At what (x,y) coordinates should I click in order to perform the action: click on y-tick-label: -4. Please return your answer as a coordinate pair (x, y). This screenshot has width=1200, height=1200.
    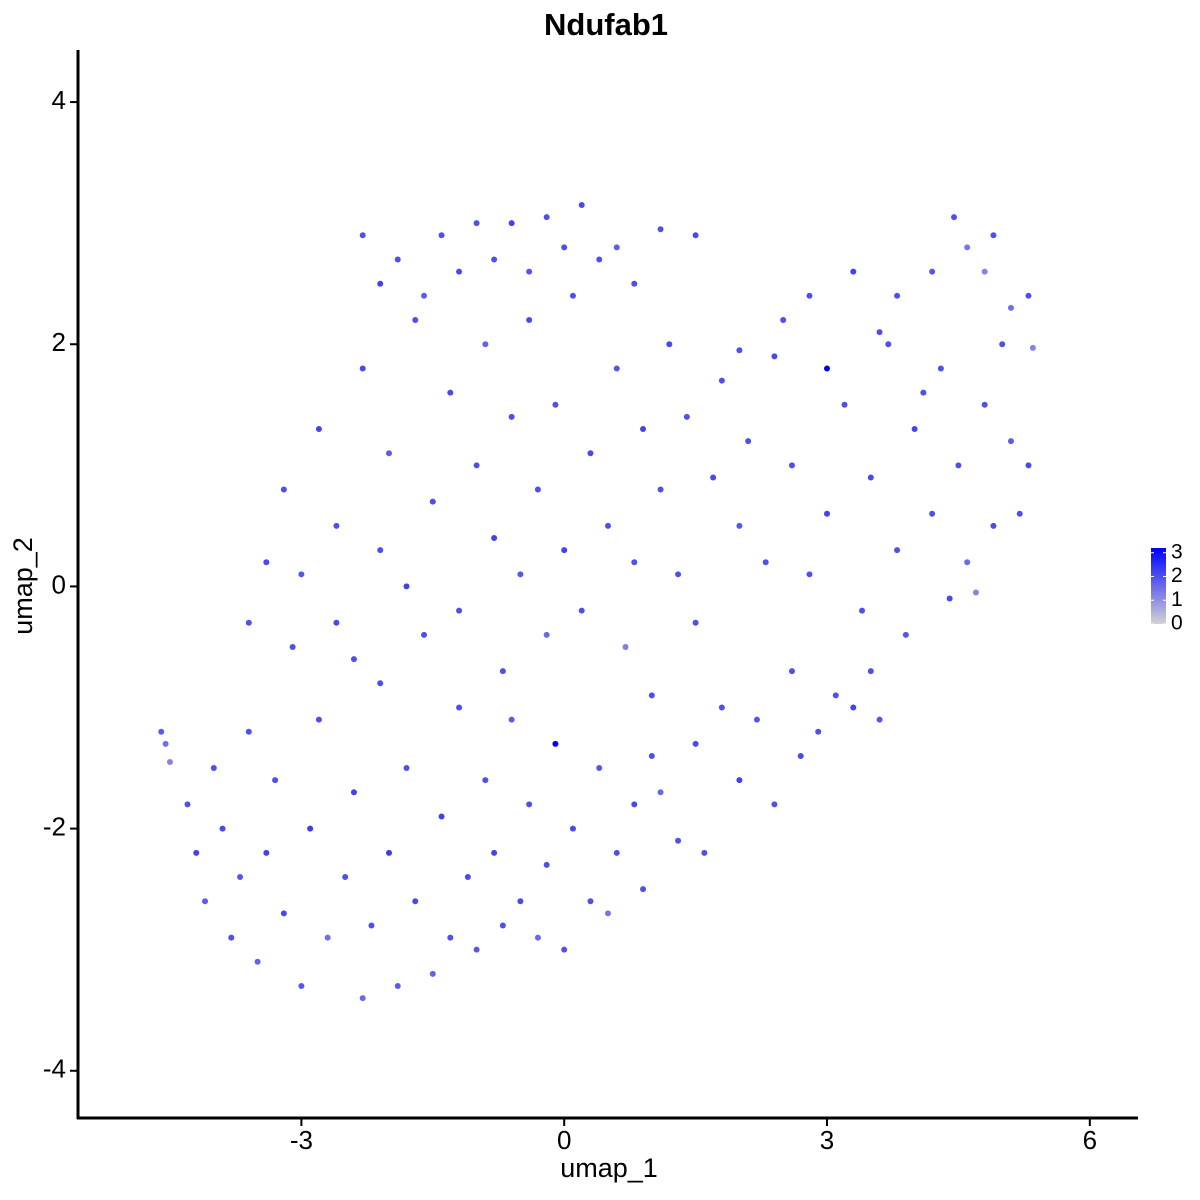
    Looking at the image, I should click on (54, 1069).